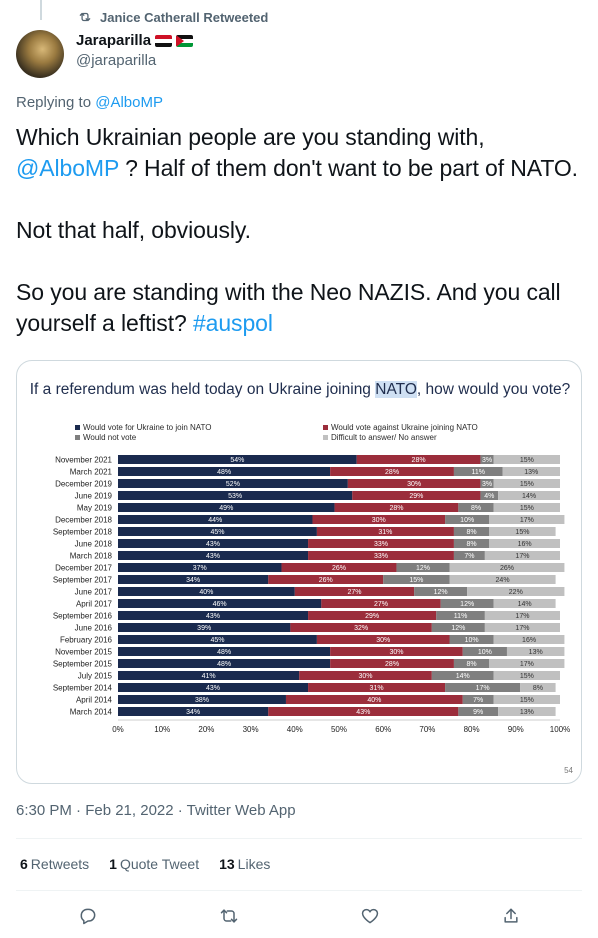  Describe the element at coordinates (237, 460) in the screenshot. I see `data-label: 54%` at that location.